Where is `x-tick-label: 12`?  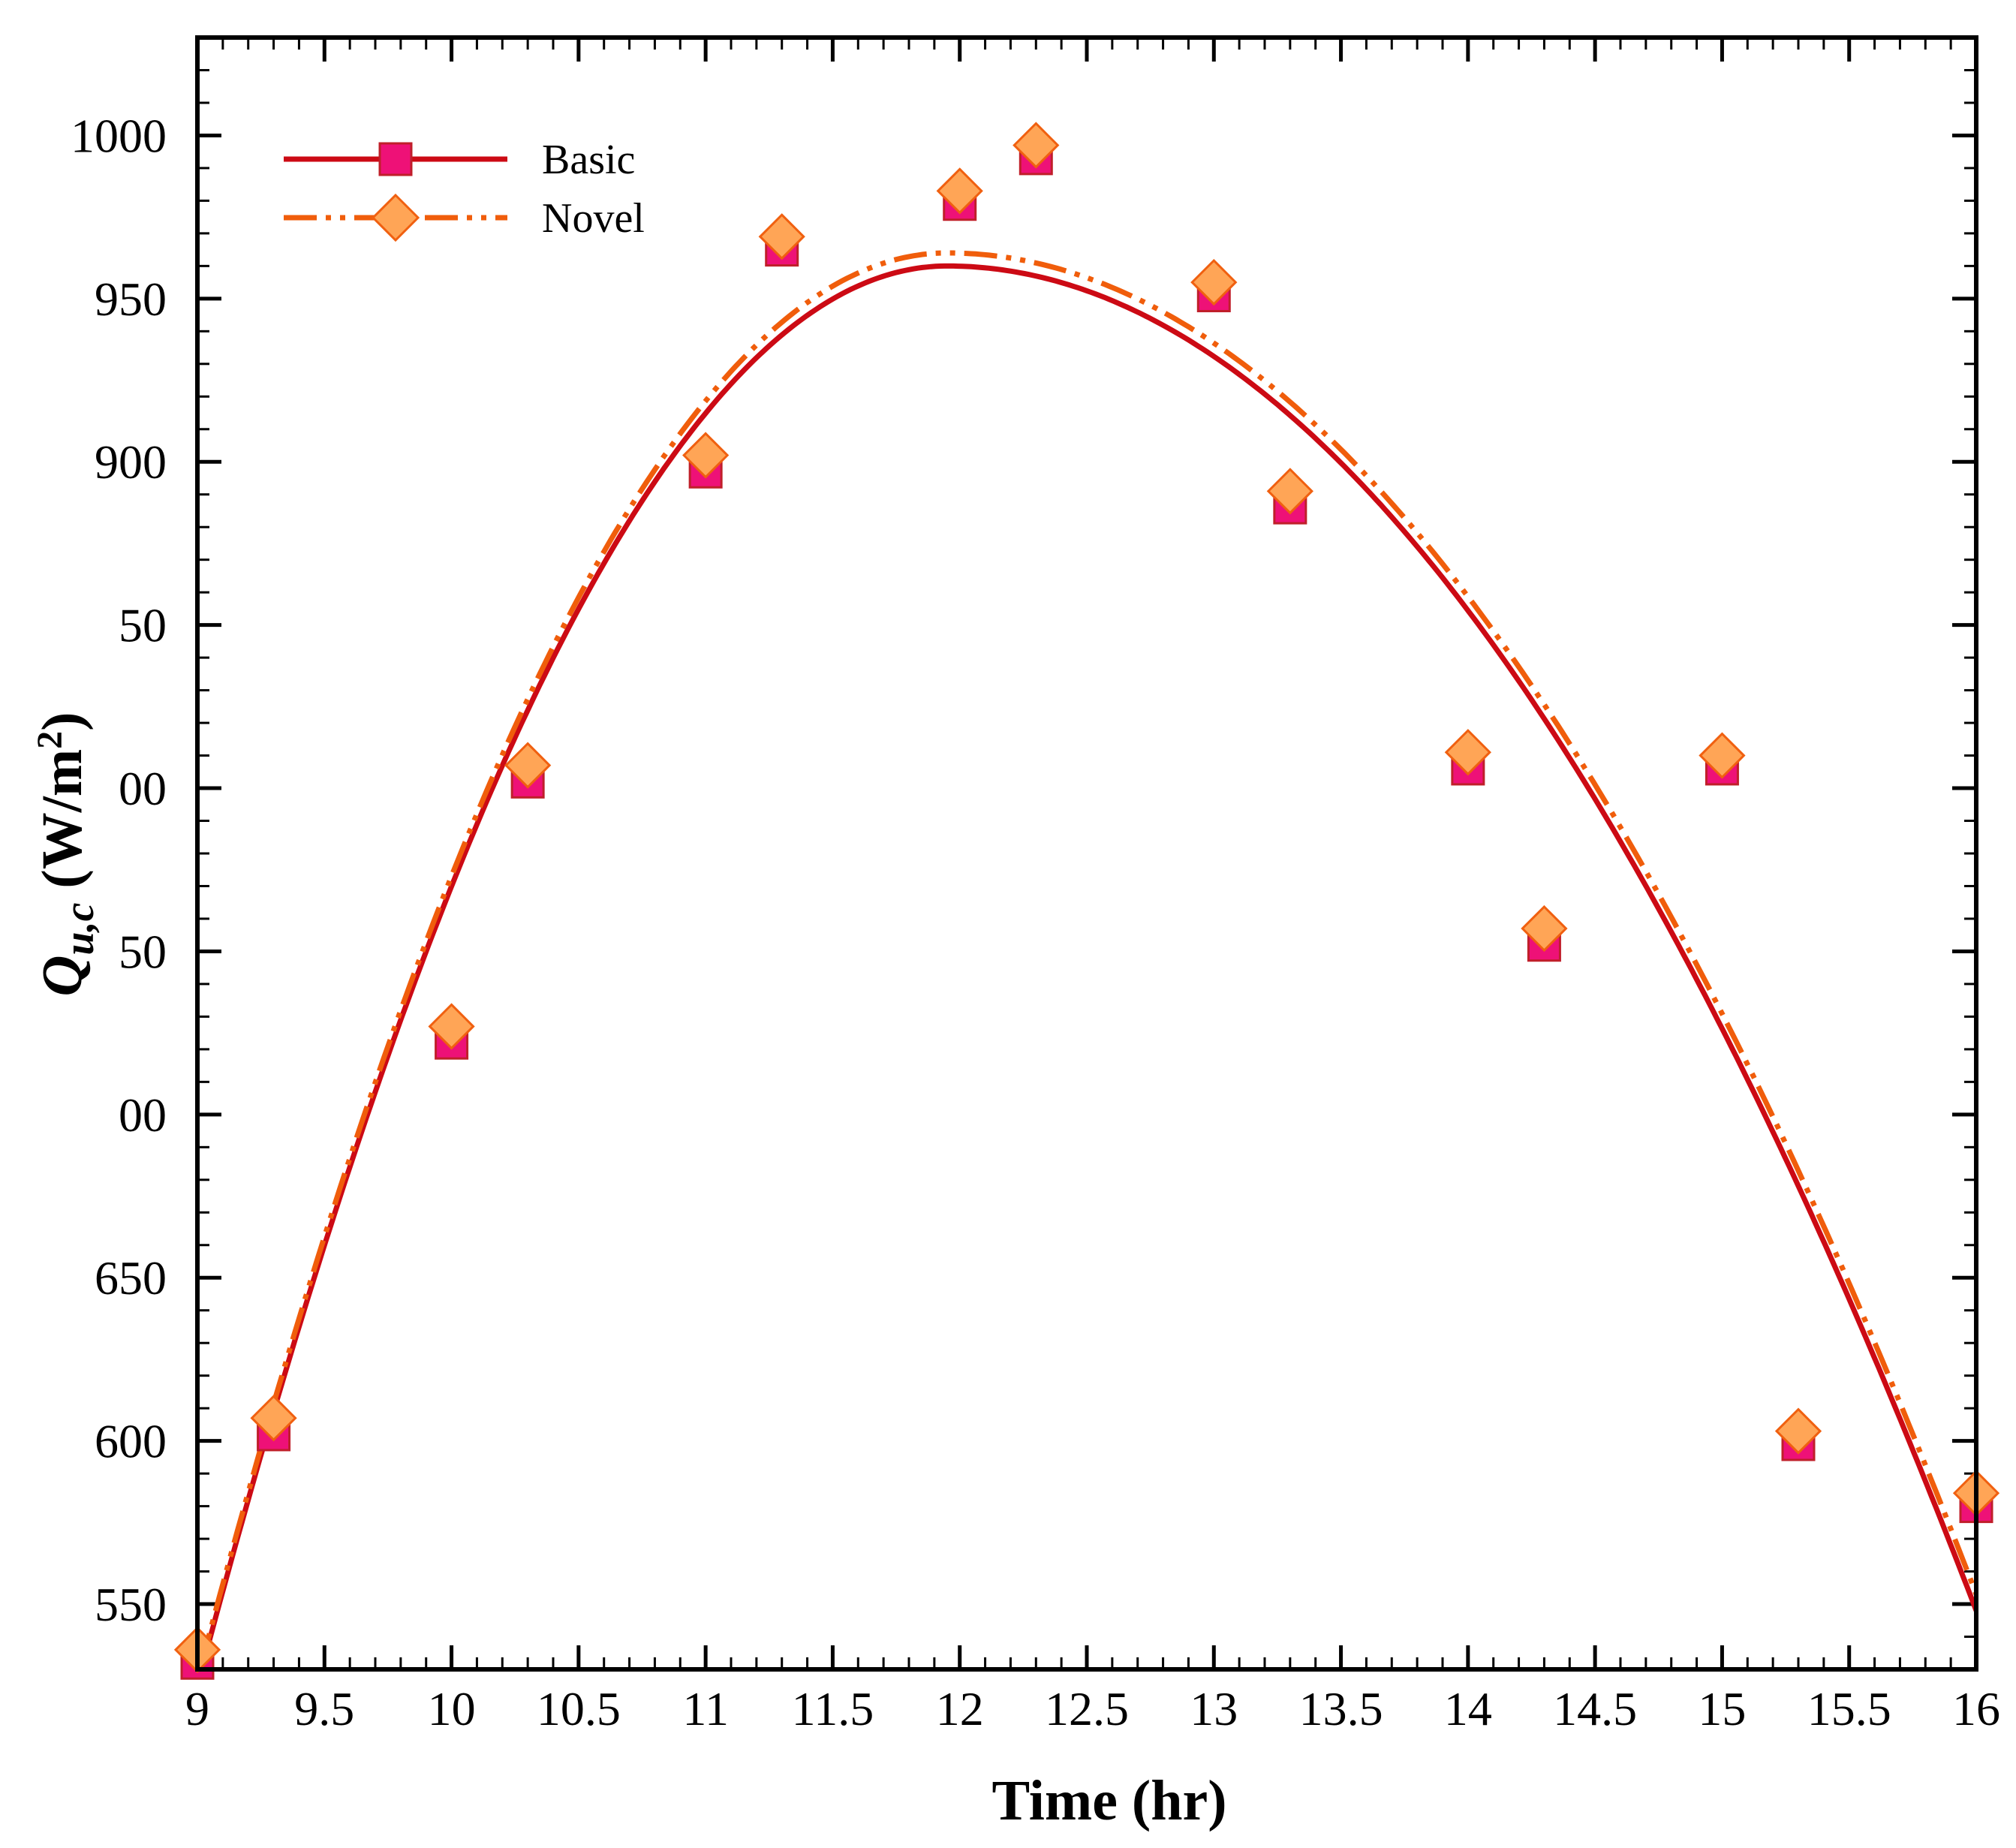 x-tick-label: 12 is located at coordinates (960, 1708).